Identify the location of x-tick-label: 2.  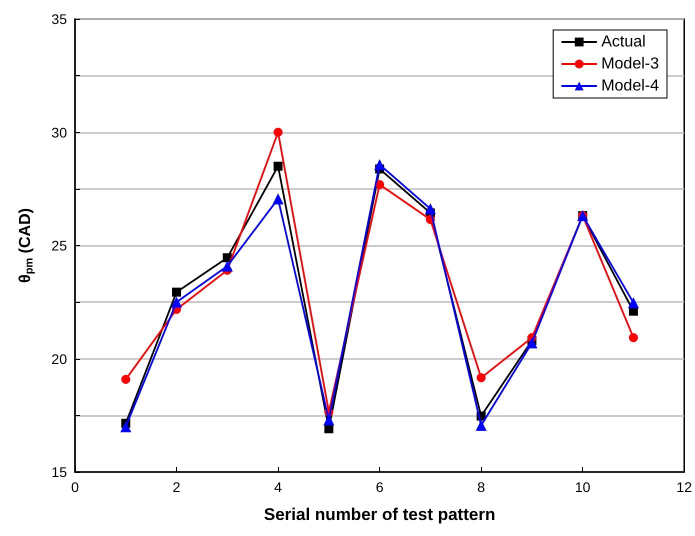
(176, 487).